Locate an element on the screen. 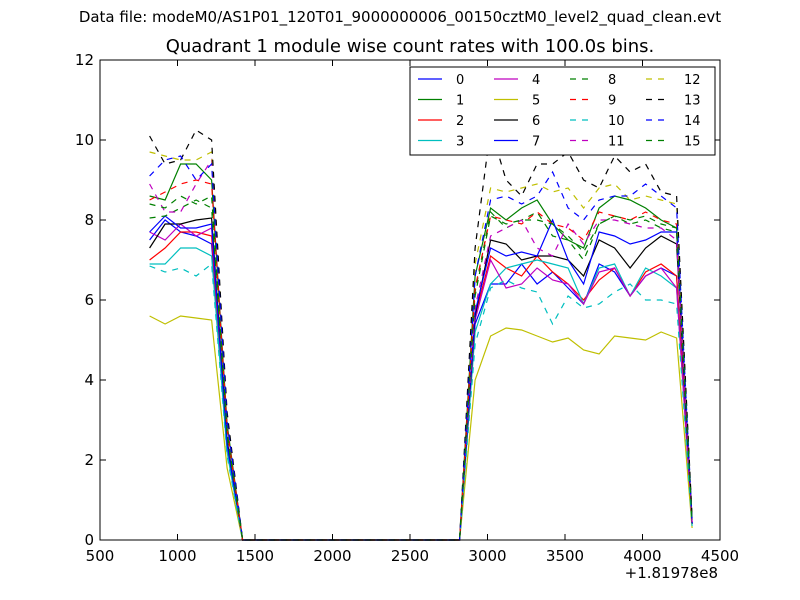 The width and height of the screenshot is (800, 600). x-tick-label: 4500 is located at coordinates (720, 556).